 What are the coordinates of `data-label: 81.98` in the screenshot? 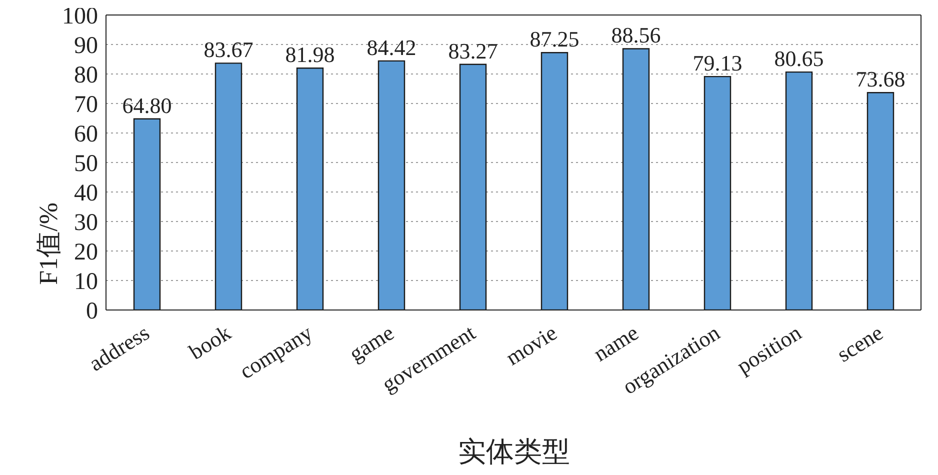 It's located at (310, 55).